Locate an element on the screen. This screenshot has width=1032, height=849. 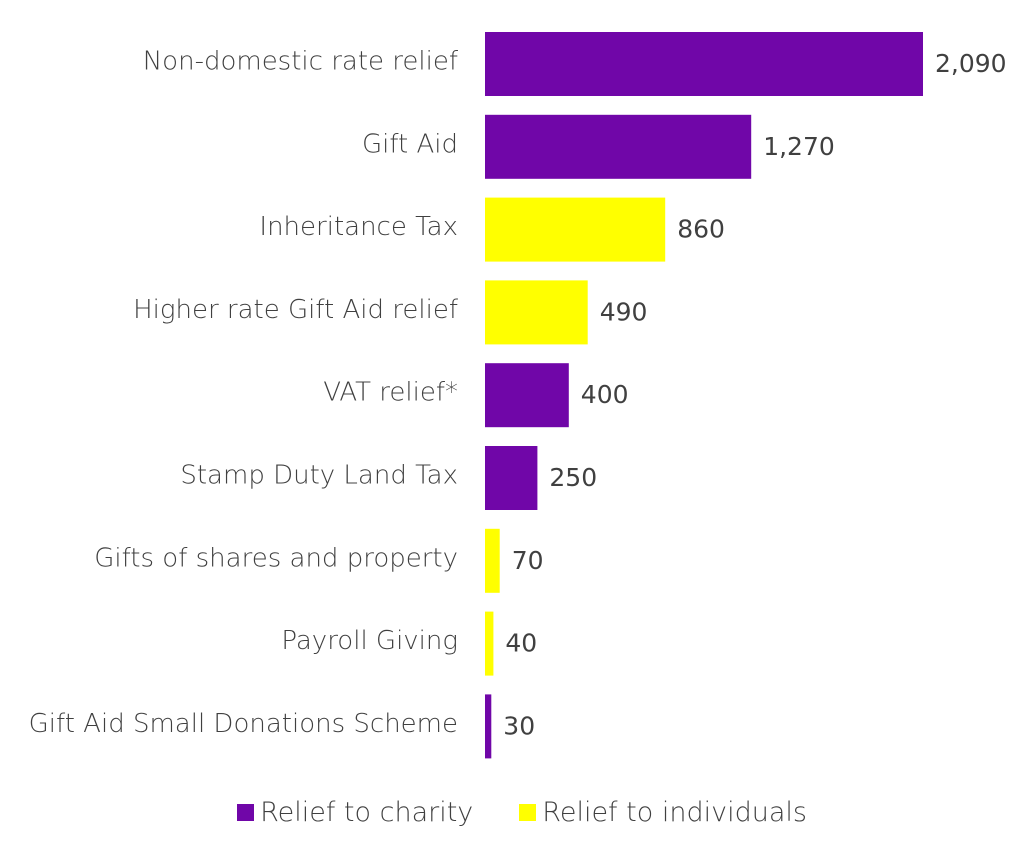
legend-item-individuals: Relief to individuals is located at coordinates (663, 812).